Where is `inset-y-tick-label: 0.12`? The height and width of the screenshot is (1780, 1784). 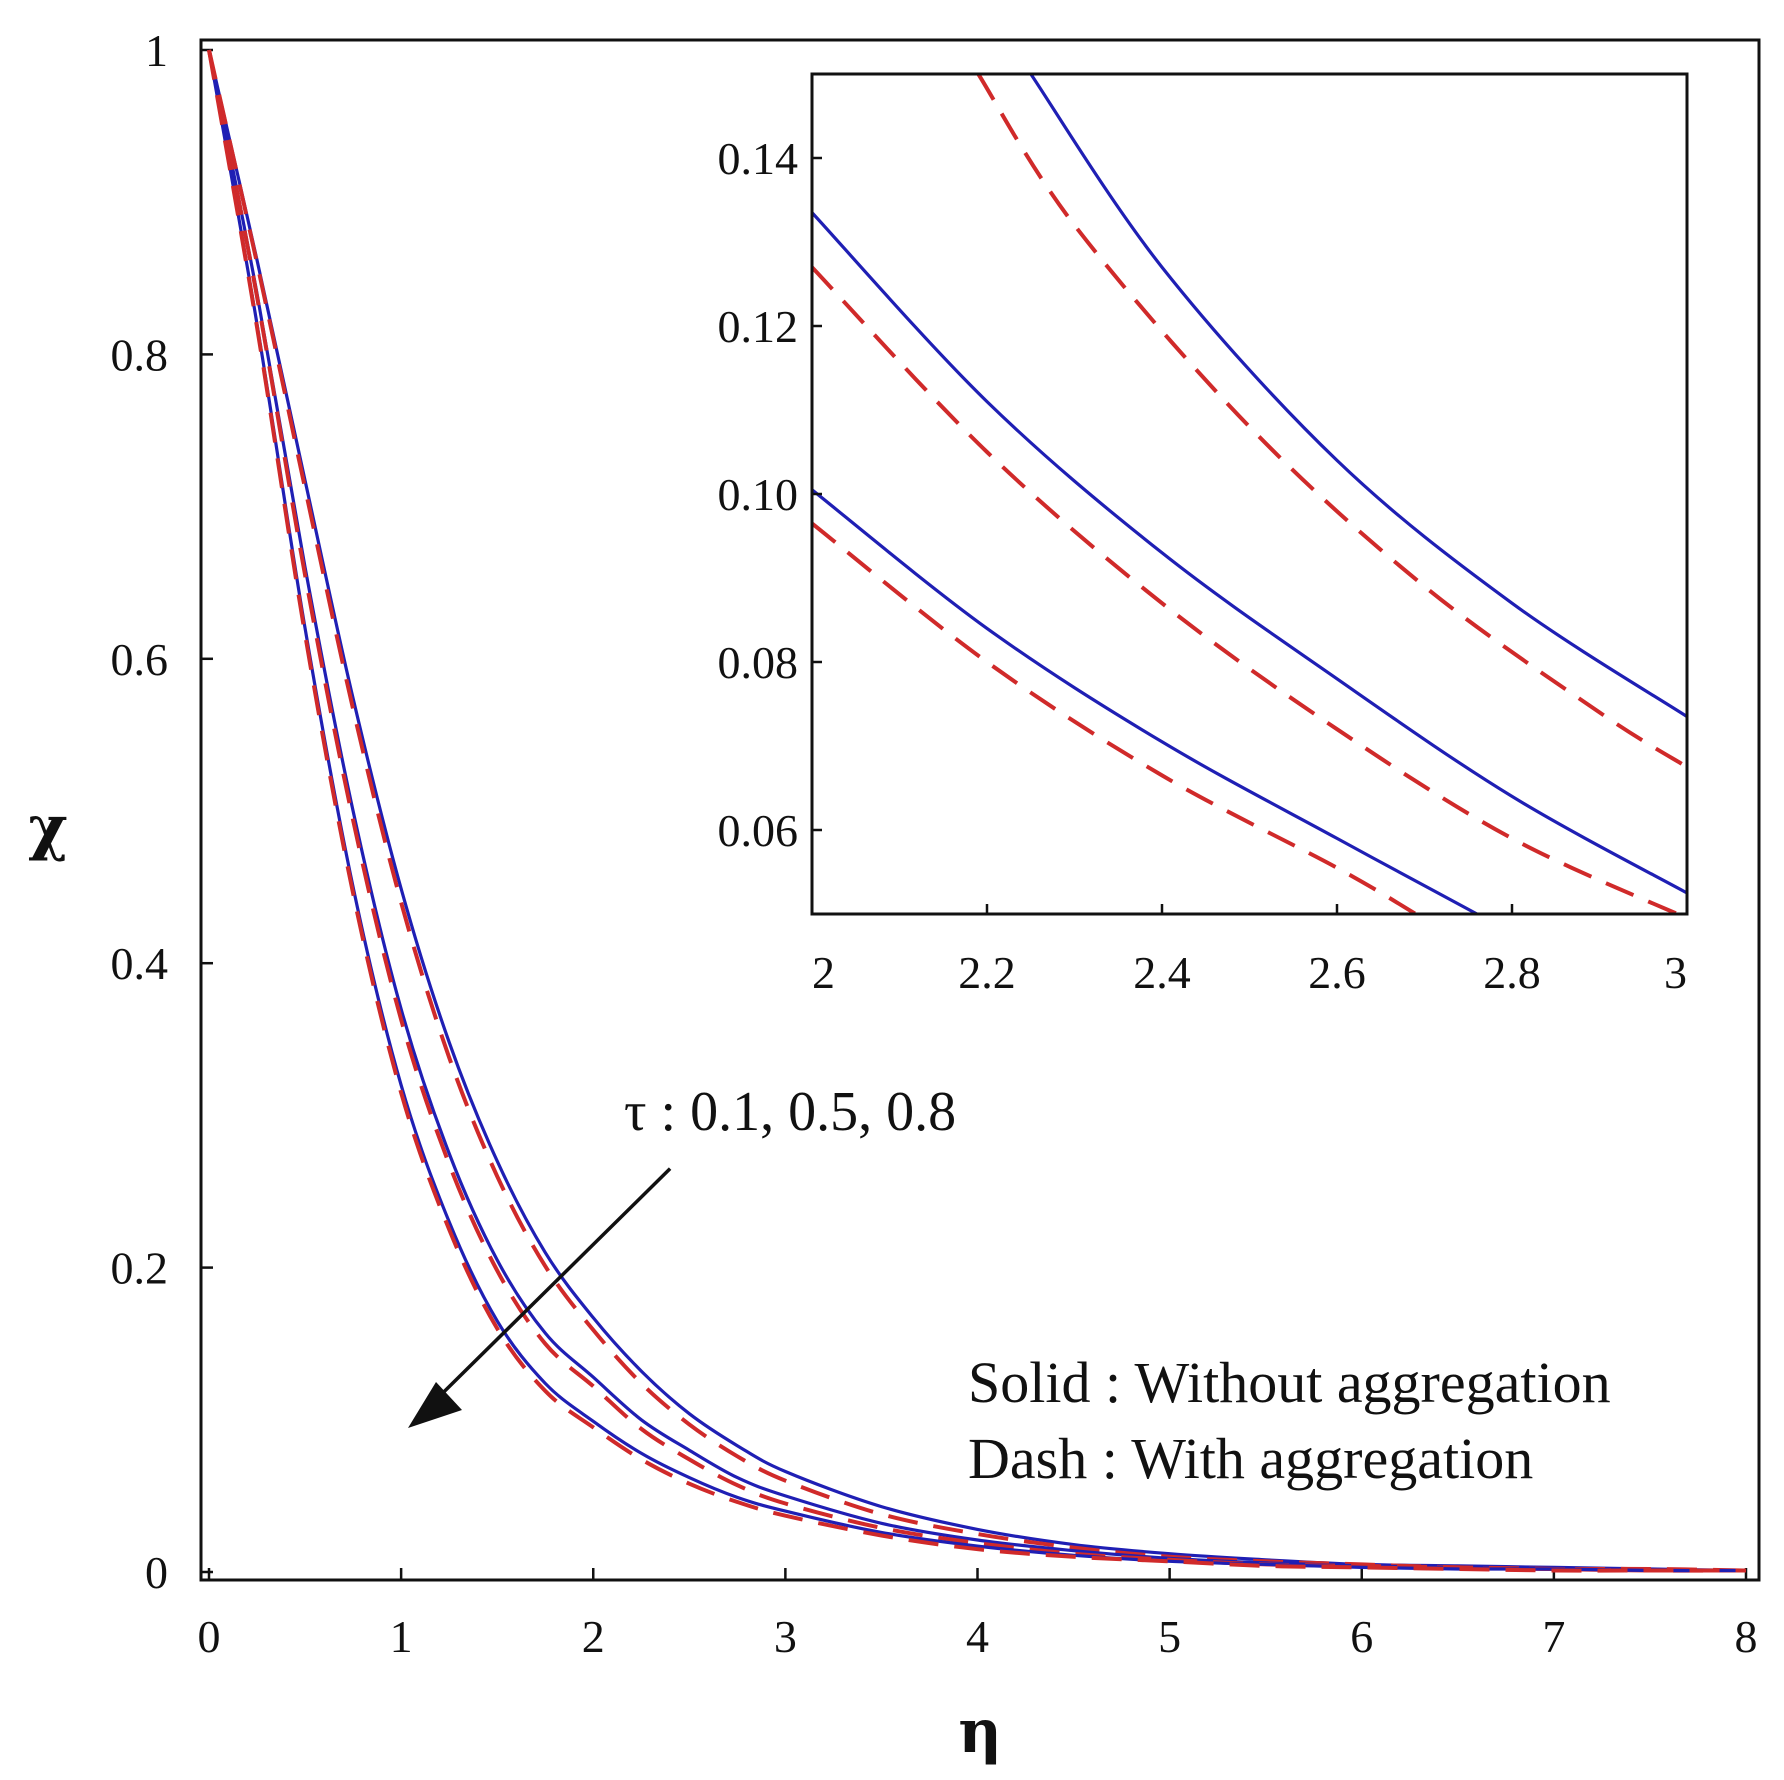
inset-y-tick-label: 0.12 is located at coordinates (758, 326).